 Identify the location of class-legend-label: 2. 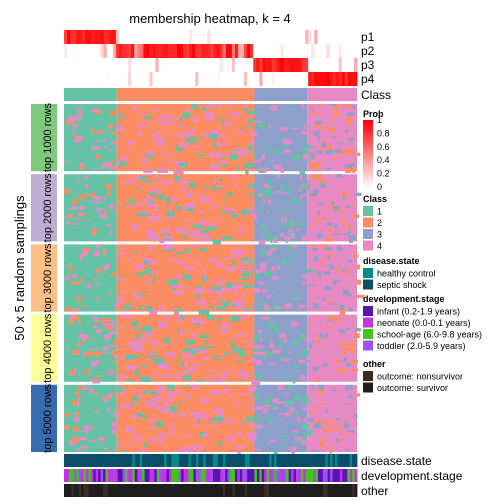
(379, 223).